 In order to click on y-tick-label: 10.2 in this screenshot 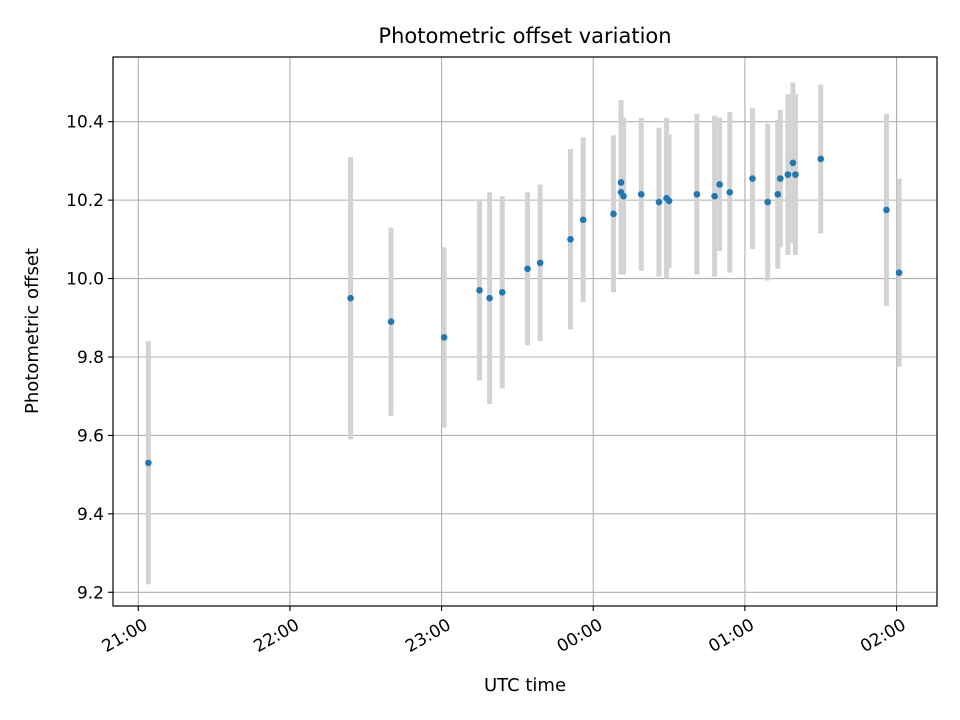, I will do `click(85, 201)`.